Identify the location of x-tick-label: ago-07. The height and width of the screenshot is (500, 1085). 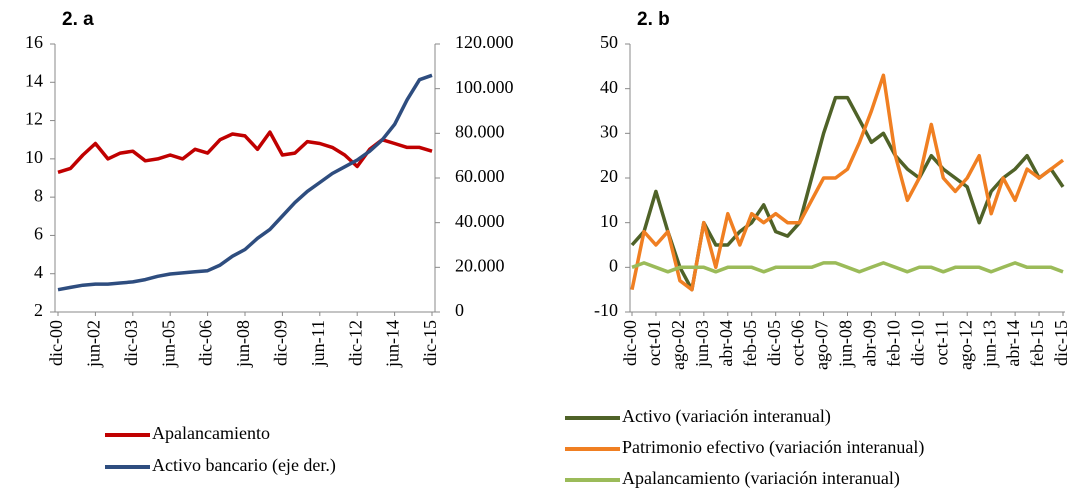
(822, 345).